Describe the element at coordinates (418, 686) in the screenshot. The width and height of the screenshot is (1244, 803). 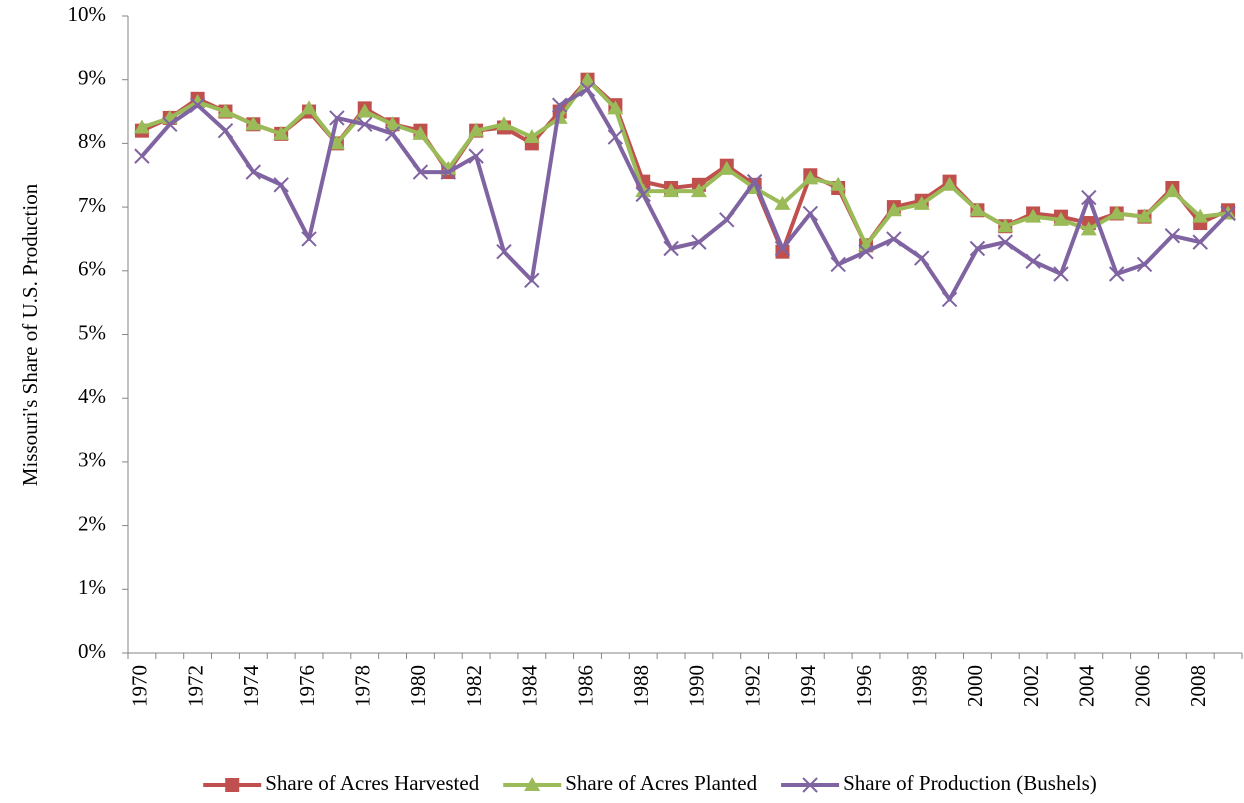
I see `x-tick-label: 1980` at that location.